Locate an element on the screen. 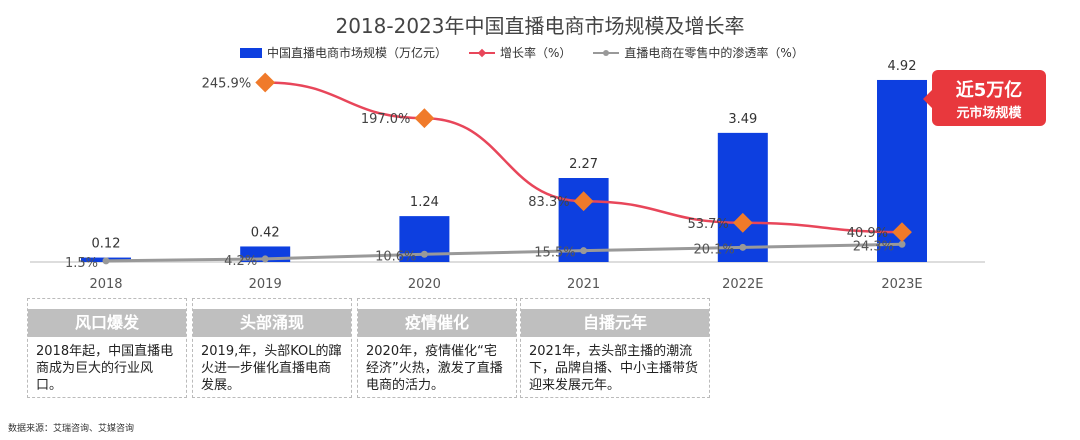 The height and width of the screenshot is (440, 1080). x-tick-label: 2023E is located at coordinates (901, 284).